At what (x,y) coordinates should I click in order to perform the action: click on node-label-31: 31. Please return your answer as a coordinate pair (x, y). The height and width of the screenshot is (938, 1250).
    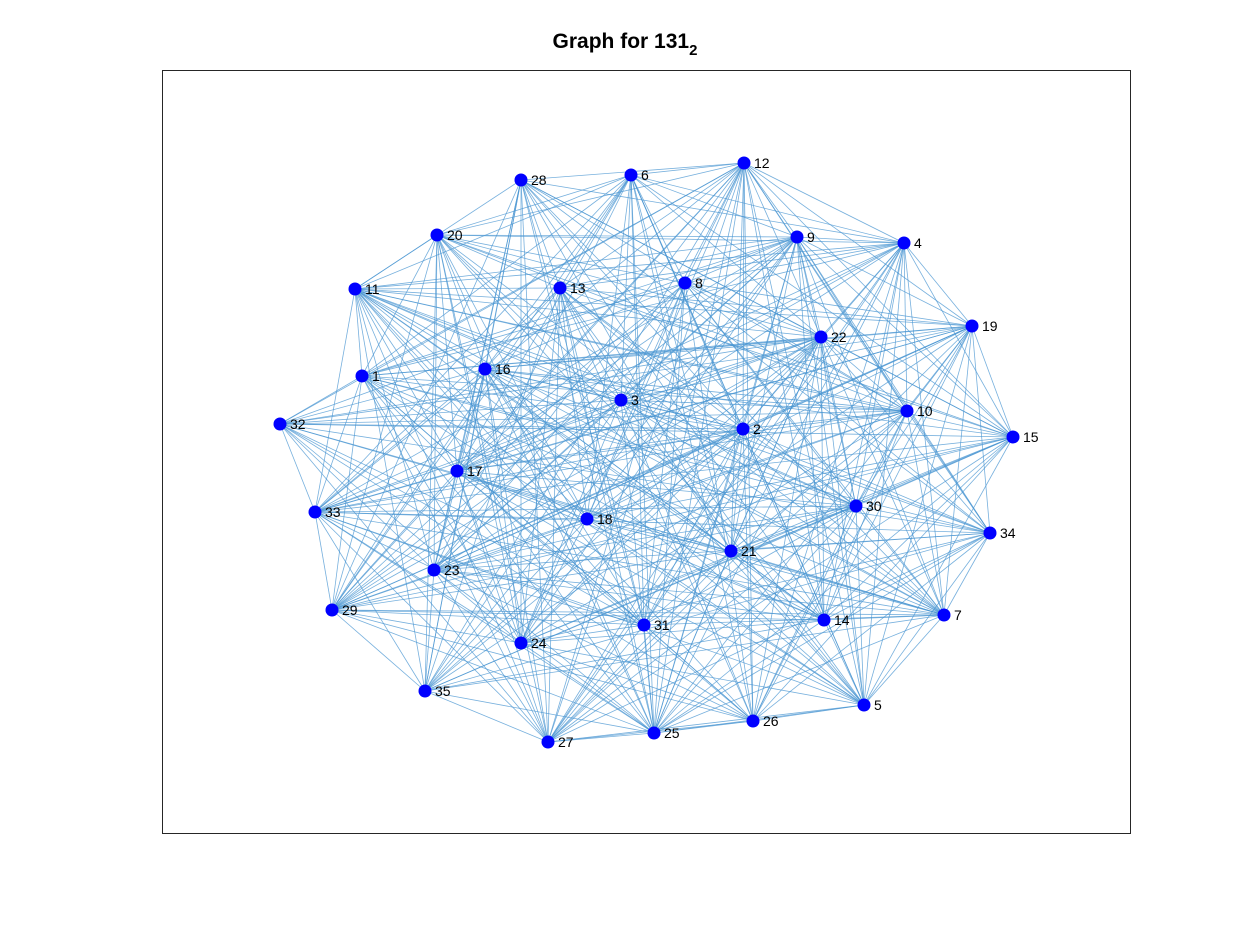
    Looking at the image, I should click on (662, 625).